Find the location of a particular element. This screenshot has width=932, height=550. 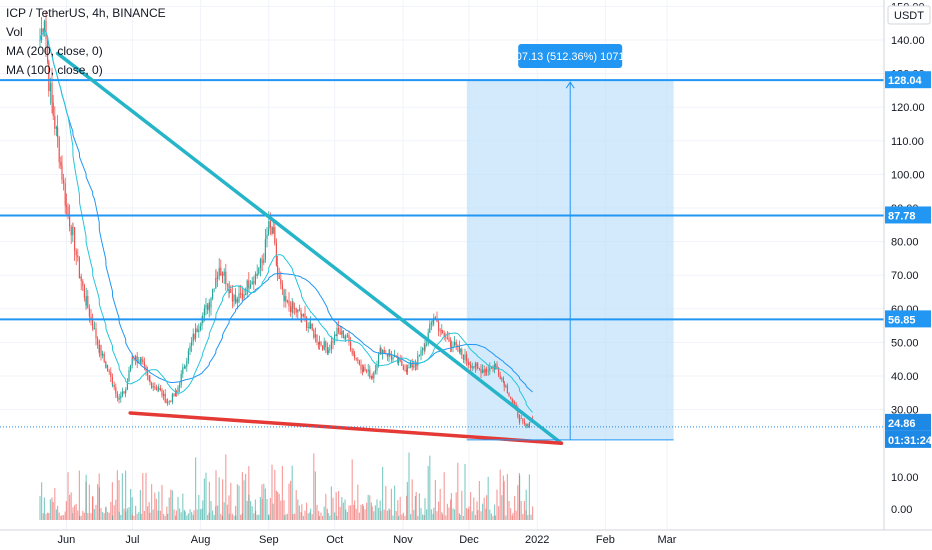

price-axis-tag-label: 87.78 is located at coordinates (902, 216).